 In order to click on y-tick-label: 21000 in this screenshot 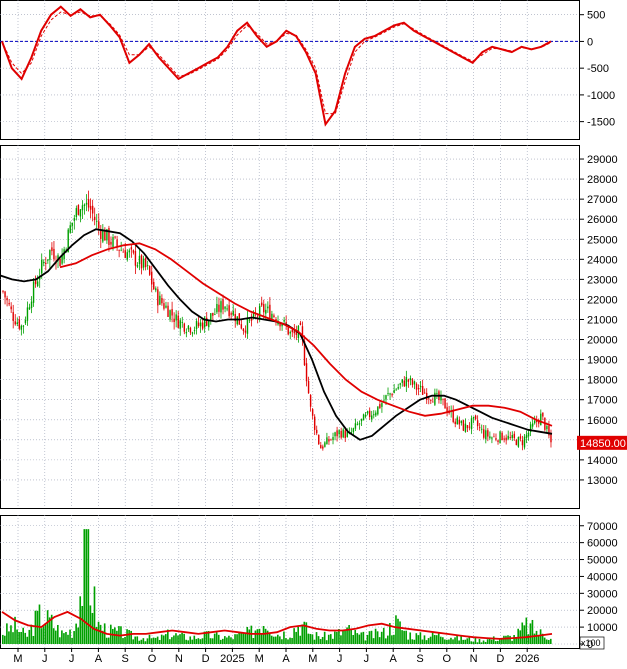, I will do `click(602, 320)`.